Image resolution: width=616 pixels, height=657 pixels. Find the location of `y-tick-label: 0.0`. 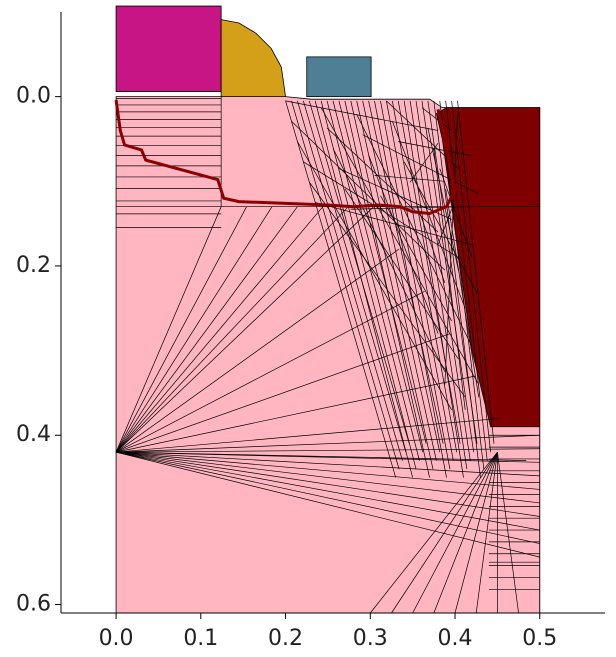

y-tick-label: 0.0 is located at coordinates (33, 96).